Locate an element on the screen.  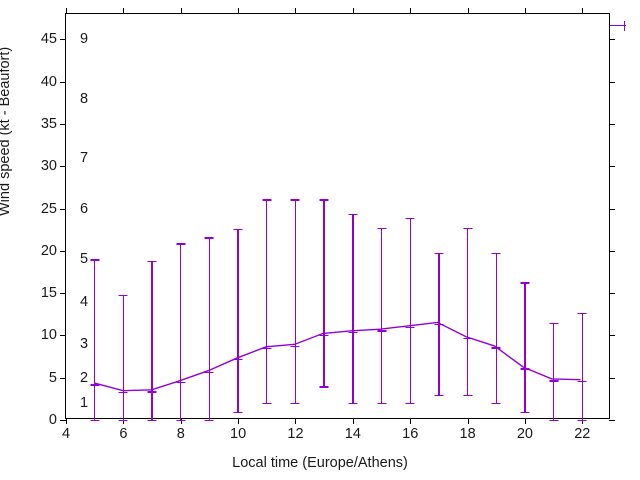
x-tick-label: 18 is located at coordinates (467, 434).